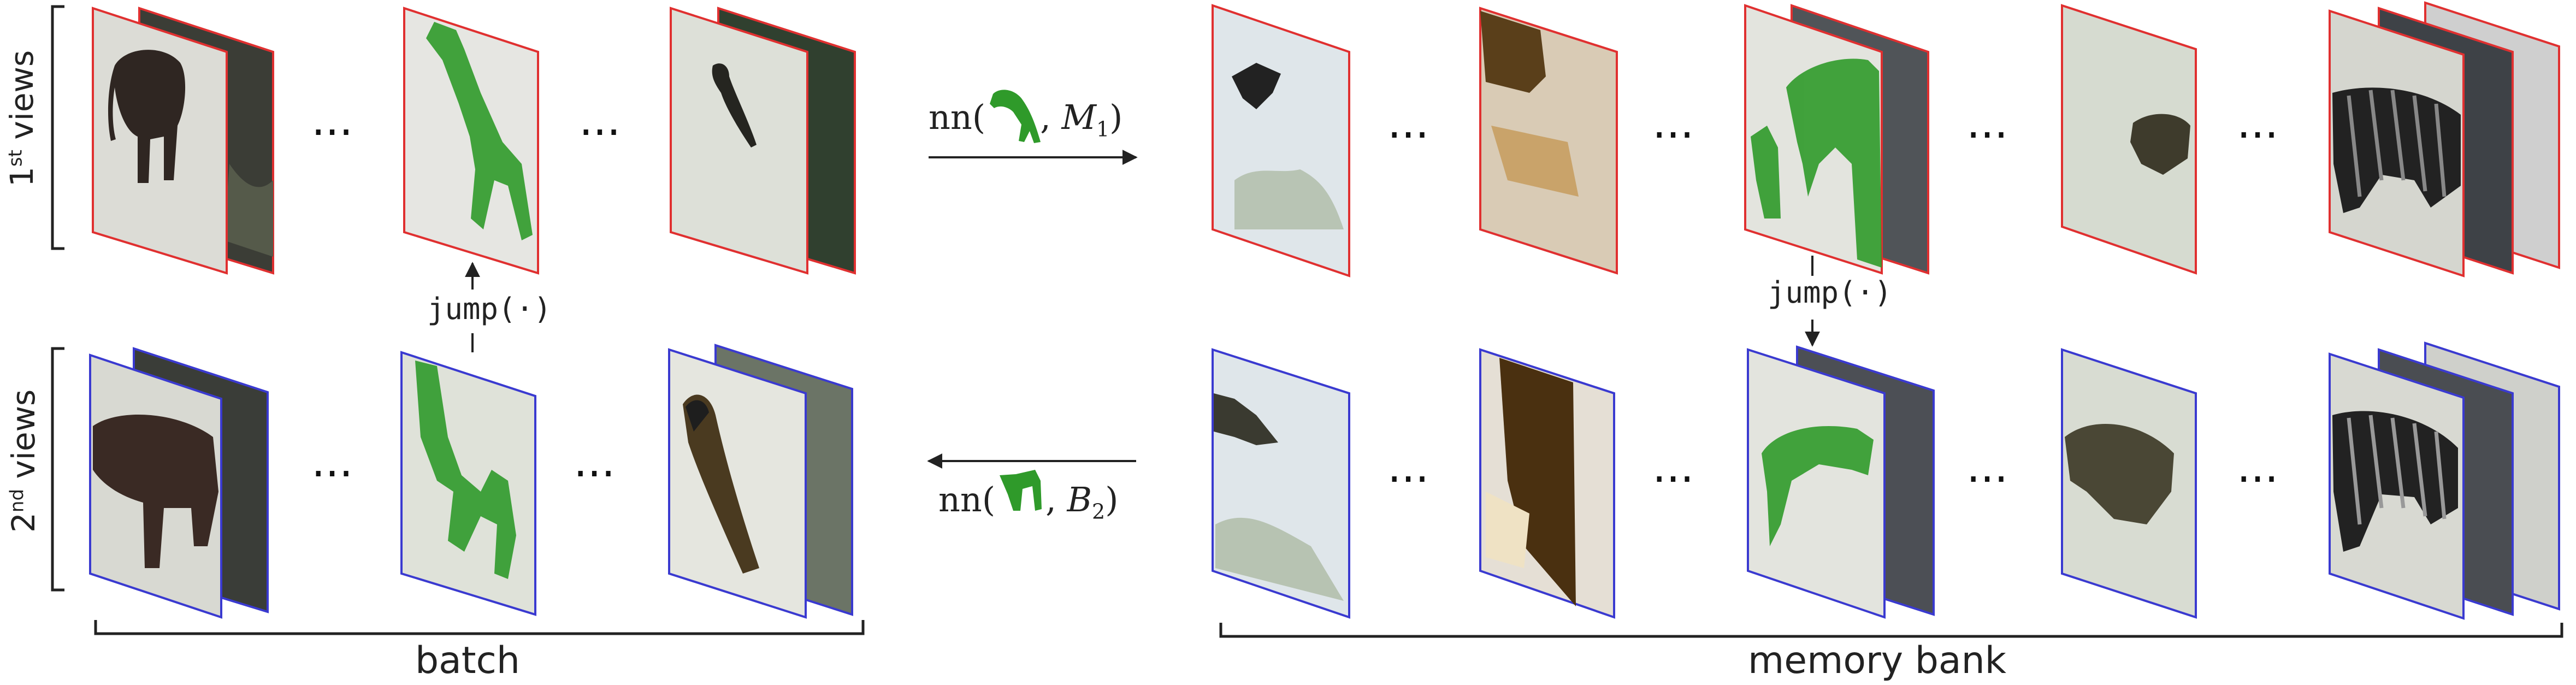  Describe the element at coordinates (1830, 292) in the screenshot. I see `jump-label-bank: jump(·)` at that location.